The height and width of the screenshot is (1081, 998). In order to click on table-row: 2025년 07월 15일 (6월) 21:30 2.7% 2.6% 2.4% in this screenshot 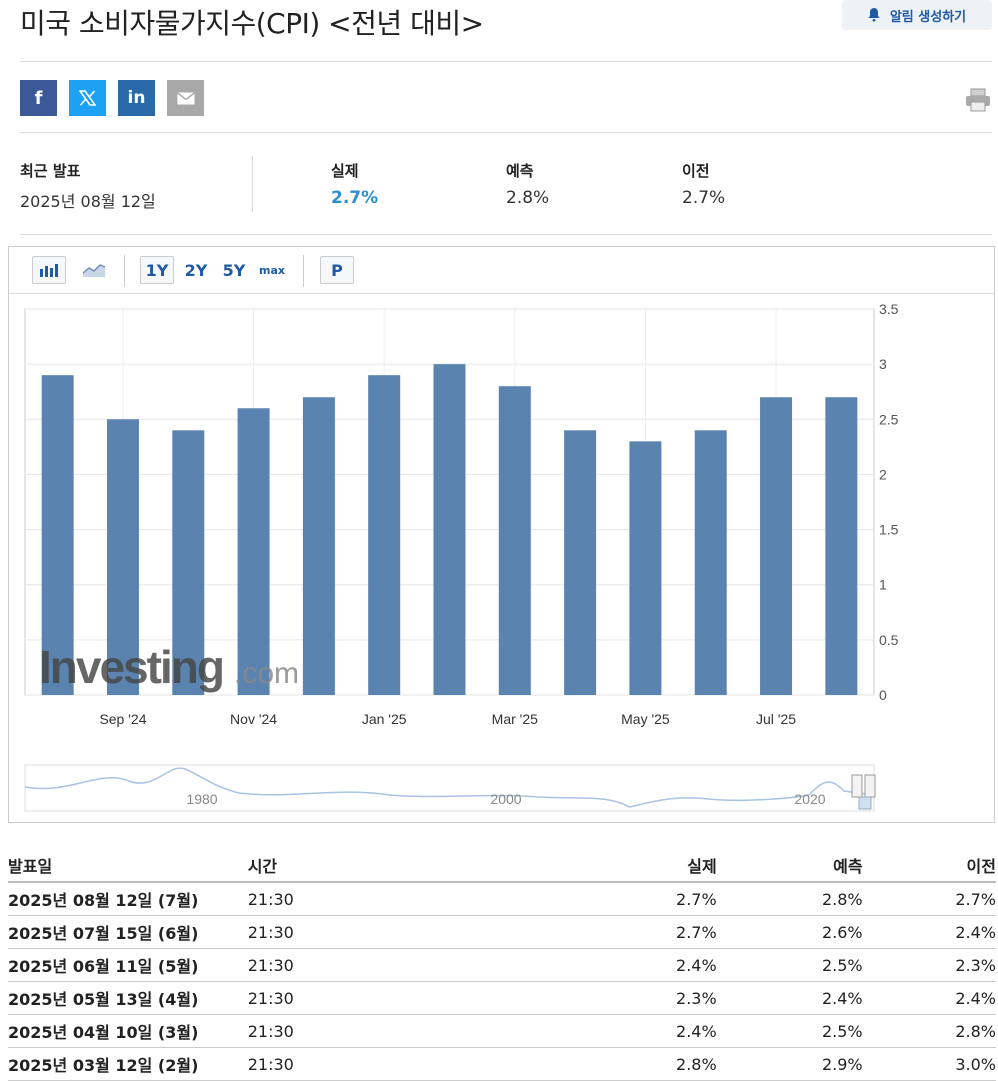, I will do `click(502, 932)`.